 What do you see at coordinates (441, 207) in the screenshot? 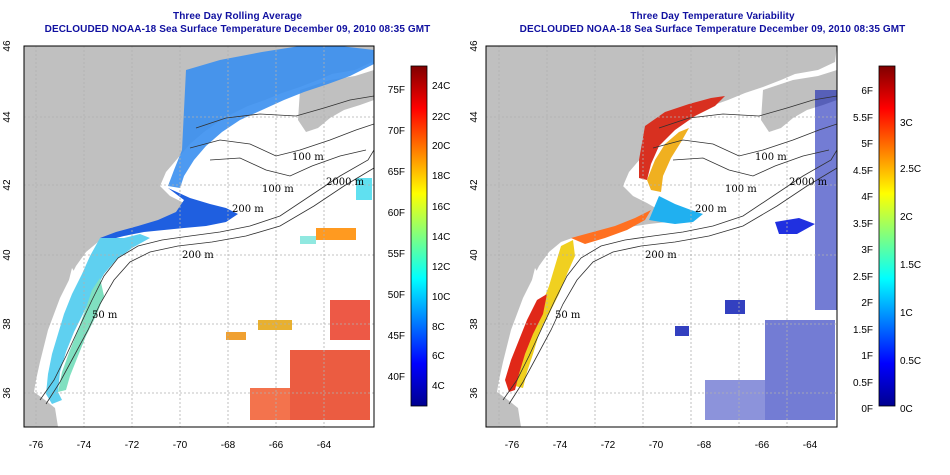
I see `colorbar-c-label: 16C` at bounding box center [441, 207].